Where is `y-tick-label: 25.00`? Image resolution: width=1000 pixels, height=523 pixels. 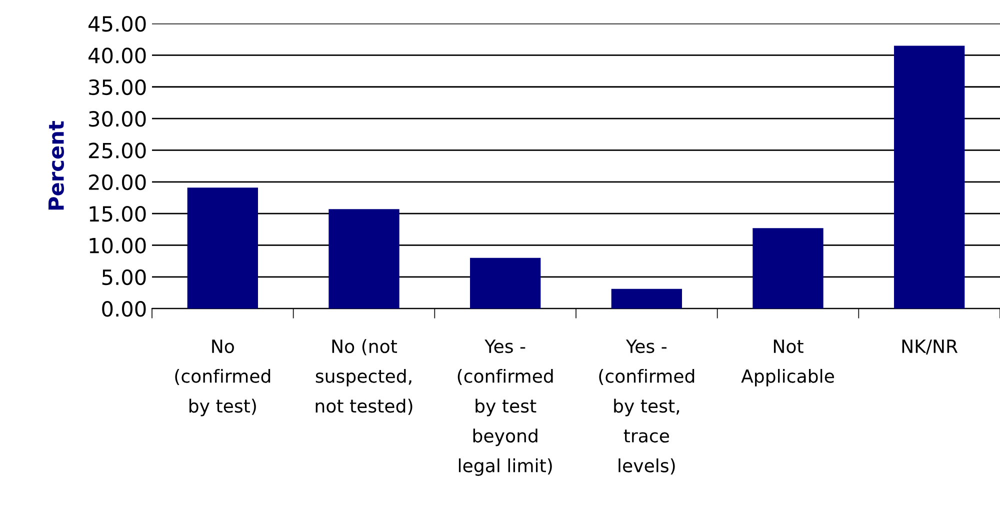
y-tick-label: 25.00 is located at coordinates (117, 150).